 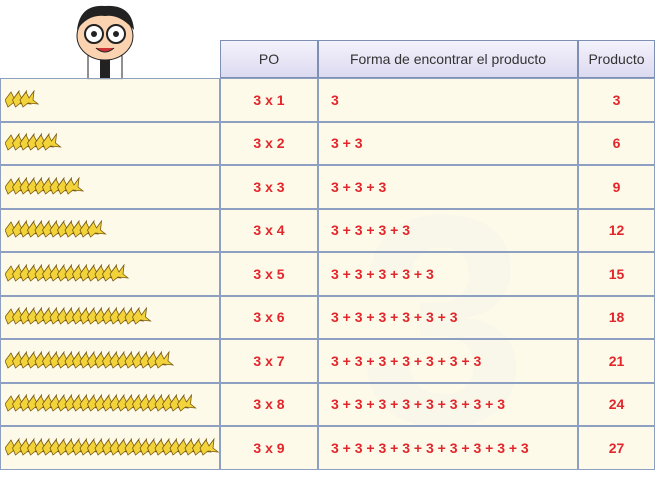 What do you see at coordinates (448, 274) in the screenshot?
I see `table-cell: 3 + 3 + 3 + 3 + 3` at bounding box center [448, 274].